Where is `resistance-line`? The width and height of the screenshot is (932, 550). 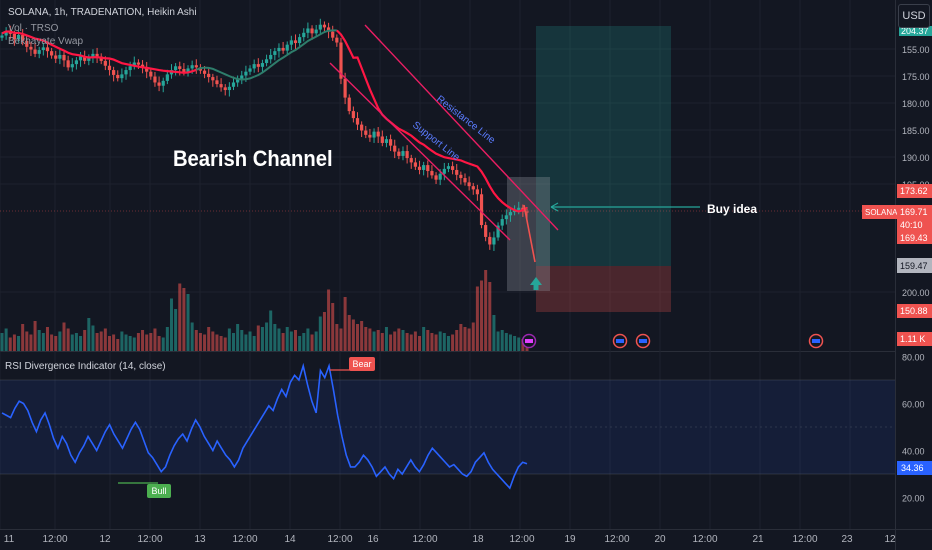 resistance-line is located at coordinates (461, 127).